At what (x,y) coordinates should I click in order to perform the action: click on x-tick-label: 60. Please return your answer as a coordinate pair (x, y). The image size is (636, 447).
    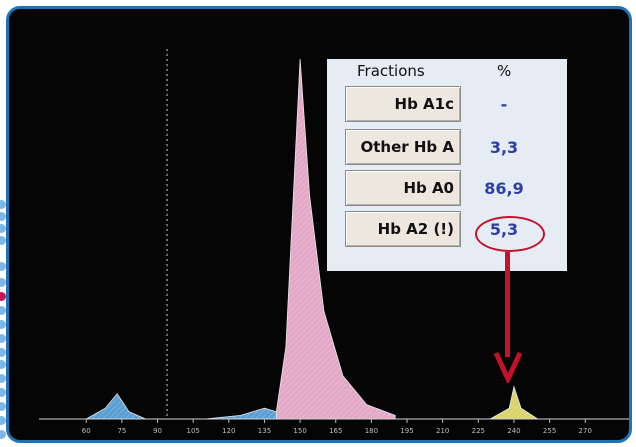
    Looking at the image, I should click on (86, 431).